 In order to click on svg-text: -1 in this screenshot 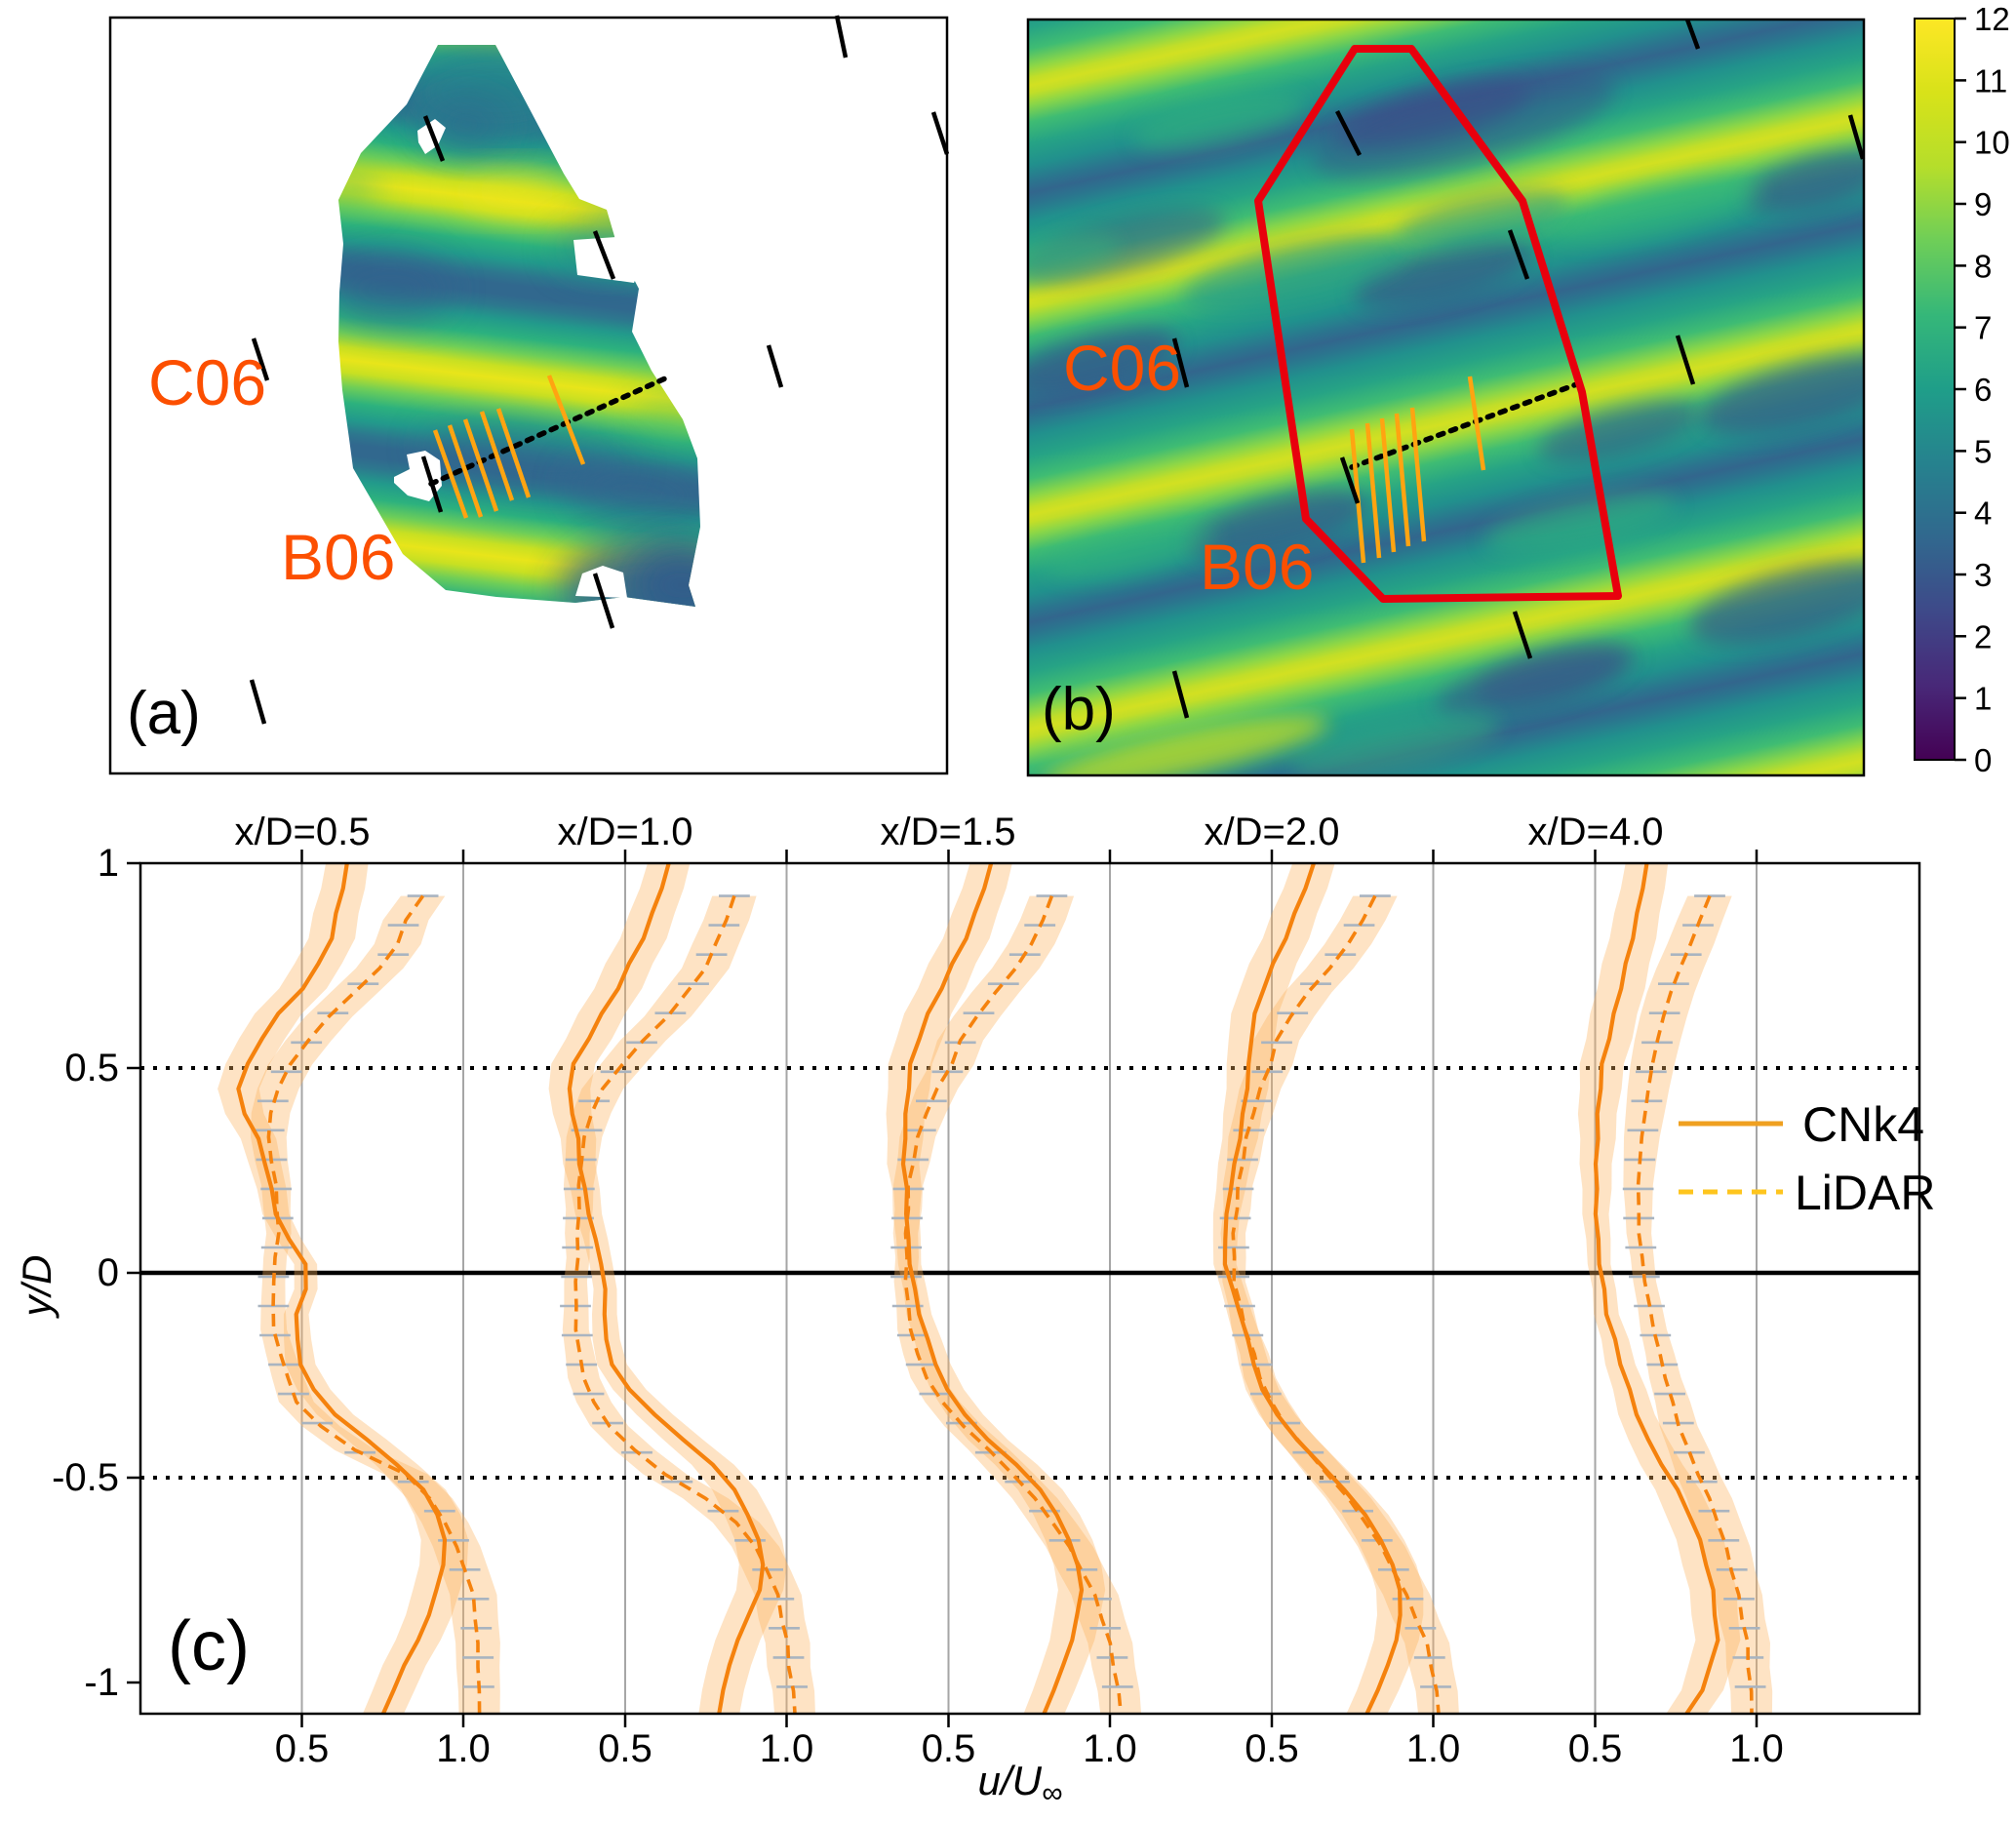, I will do `click(101, 1683)`.